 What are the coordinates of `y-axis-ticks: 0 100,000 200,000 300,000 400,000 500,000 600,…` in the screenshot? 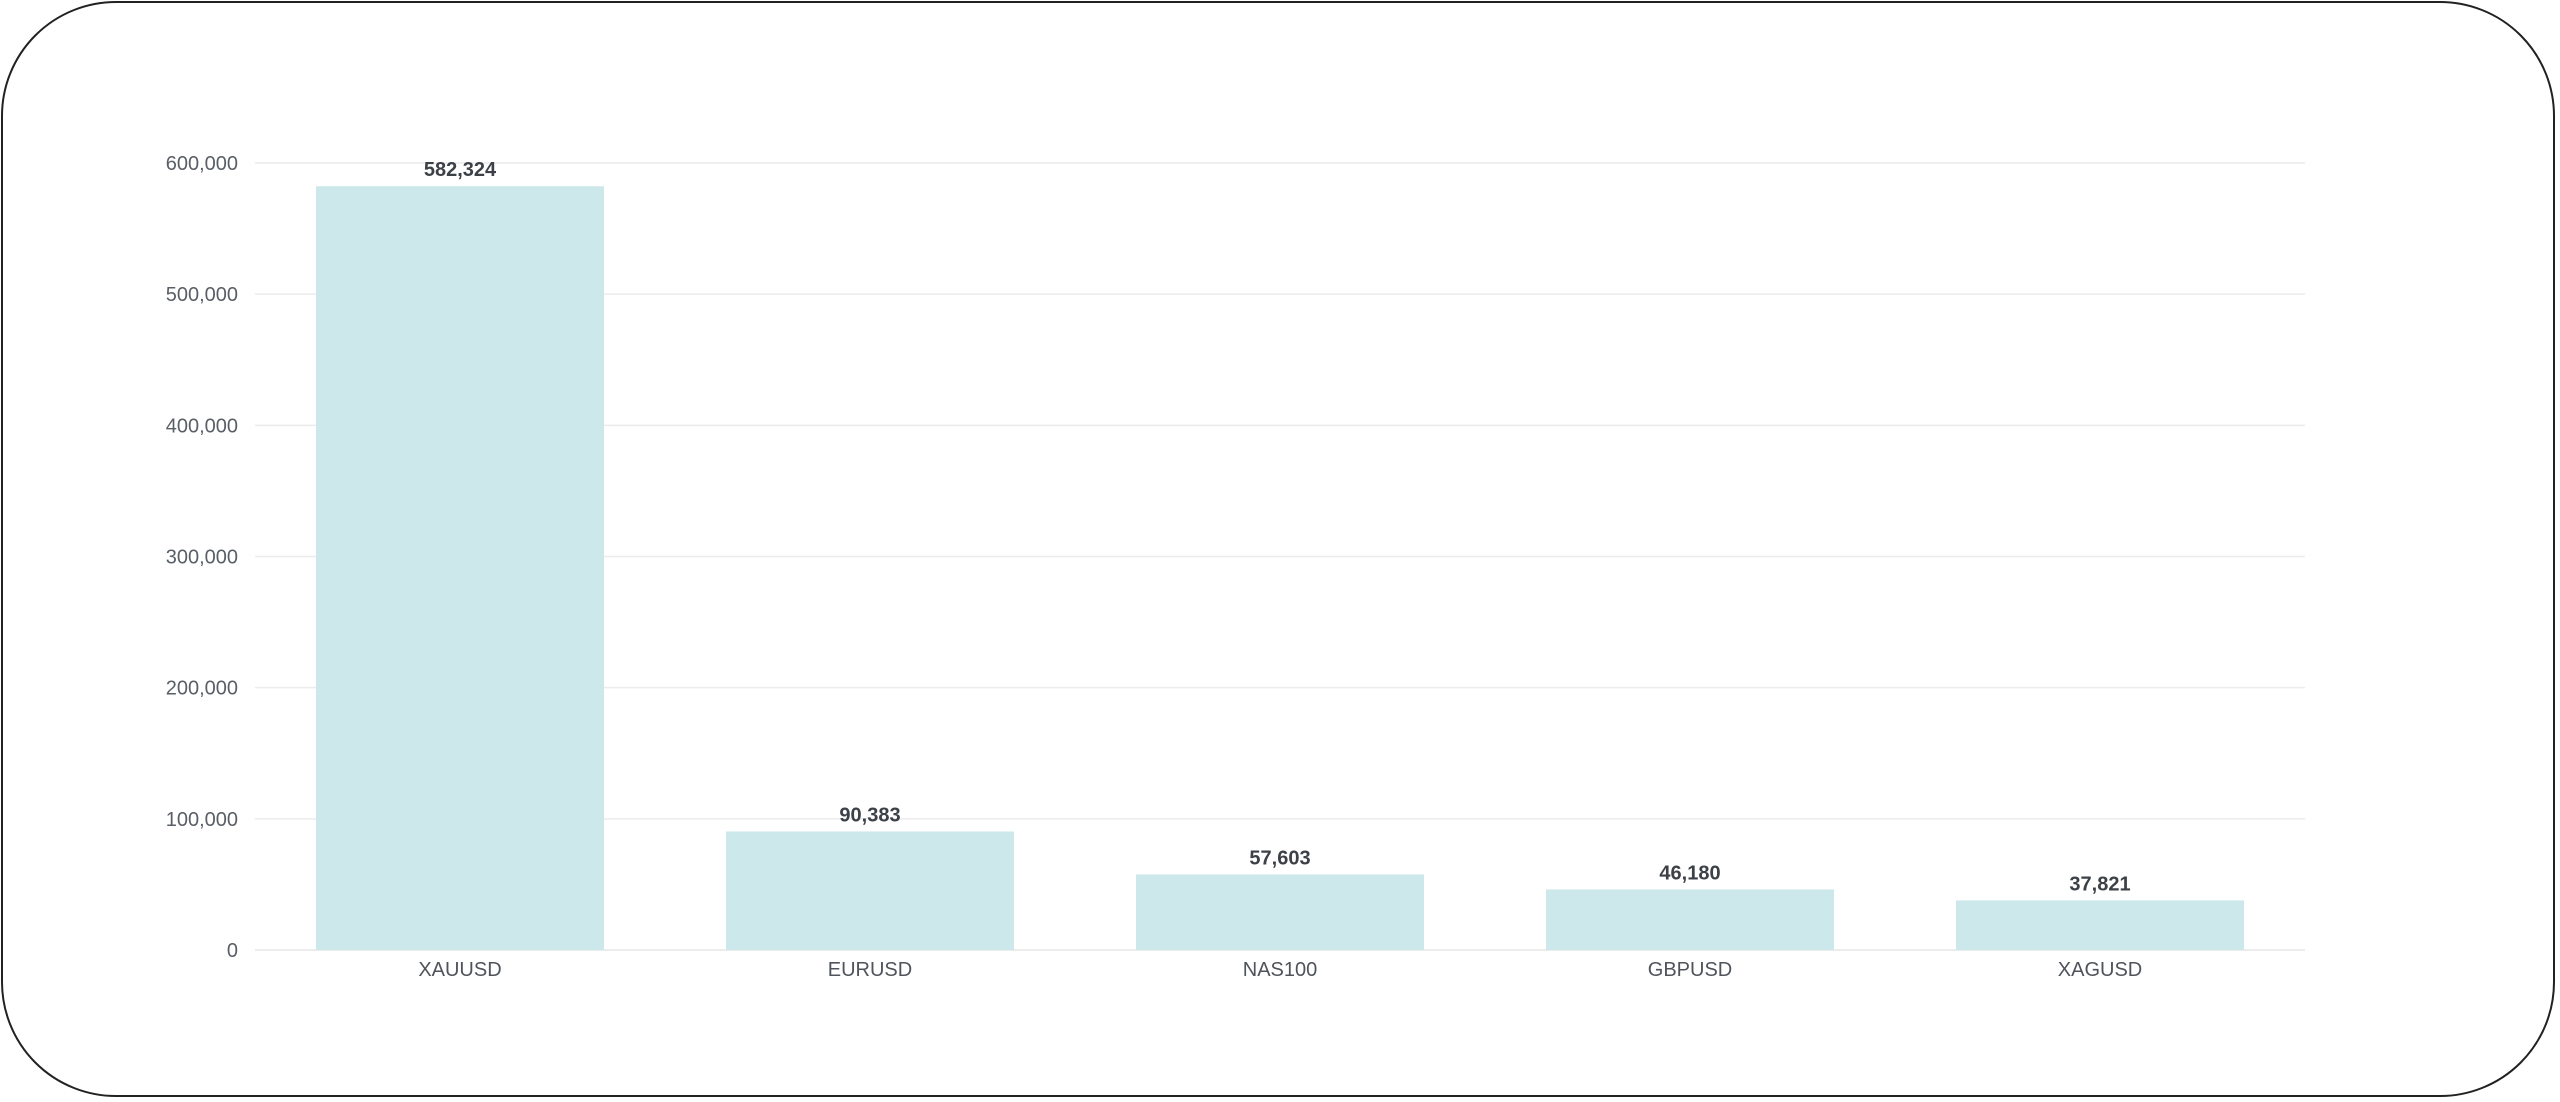 It's located at (202, 557).